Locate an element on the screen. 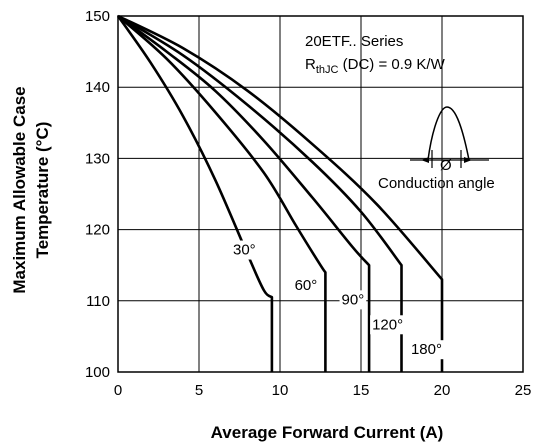 This screenshot has height=448, width=543. annotation-rth-rest: (DC) = 0.9 K/W is located at coordinates (391, 64).